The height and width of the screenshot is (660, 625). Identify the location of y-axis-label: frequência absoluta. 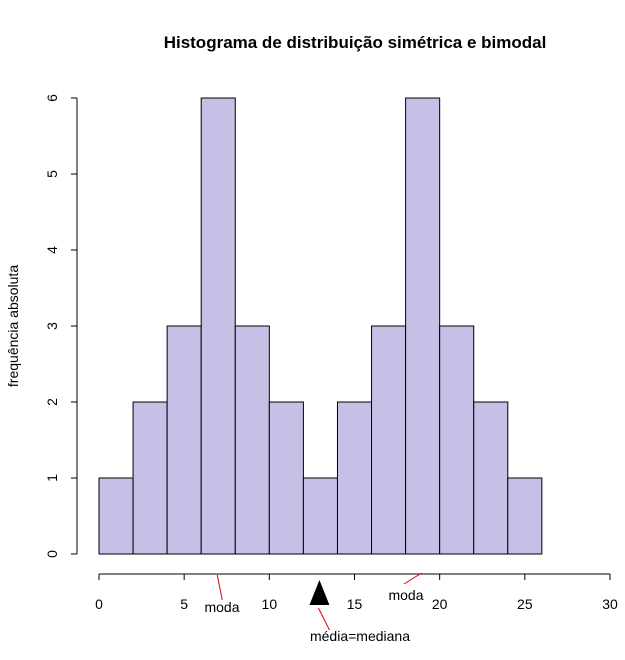
(13, 326).